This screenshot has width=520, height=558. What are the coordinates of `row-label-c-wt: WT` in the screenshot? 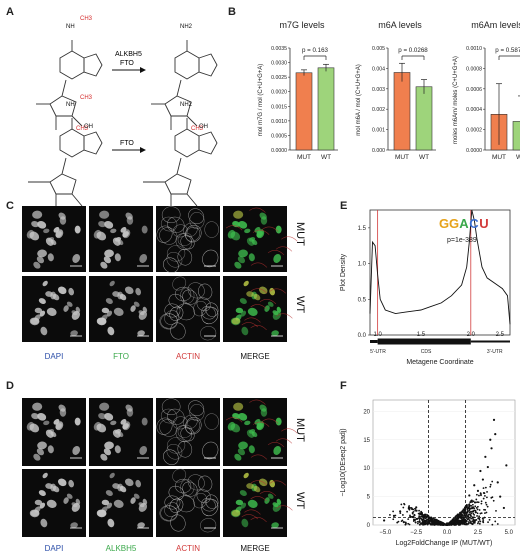 It's located at (300, 305).